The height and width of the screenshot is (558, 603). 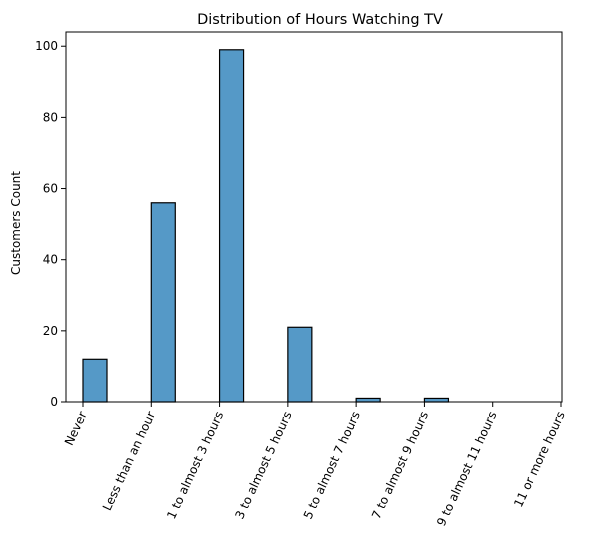 I want to click on y-tick-label: 100, so click(x=46, y=46).